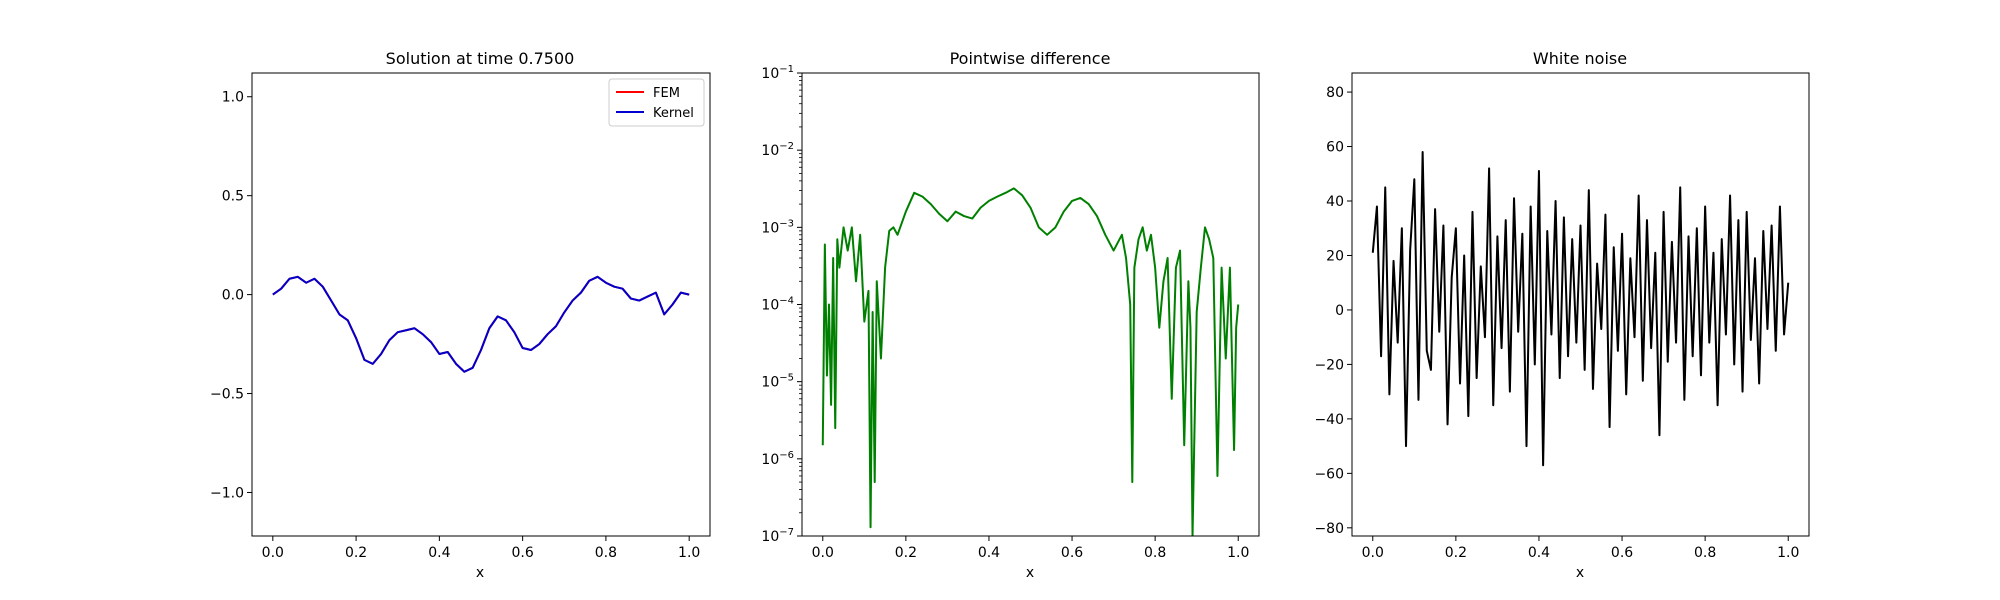 The height and width of the screenshot is (600, 2000). Describe the element at coordinates (777, 459) in the screenshot. I see `y-tick-label: 10⁻⁶` at that location.